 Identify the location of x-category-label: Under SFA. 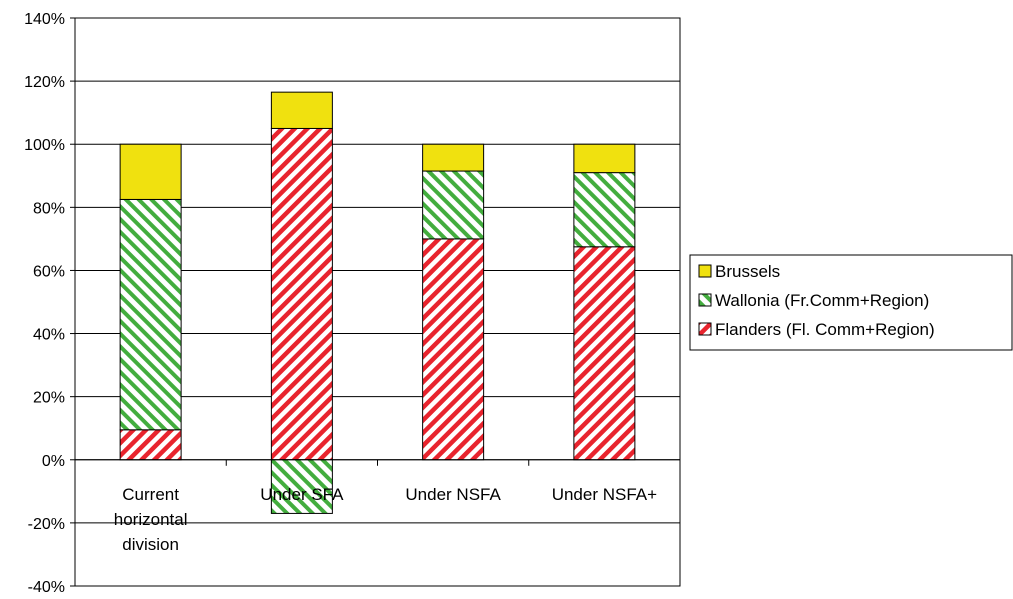
(302, 494).